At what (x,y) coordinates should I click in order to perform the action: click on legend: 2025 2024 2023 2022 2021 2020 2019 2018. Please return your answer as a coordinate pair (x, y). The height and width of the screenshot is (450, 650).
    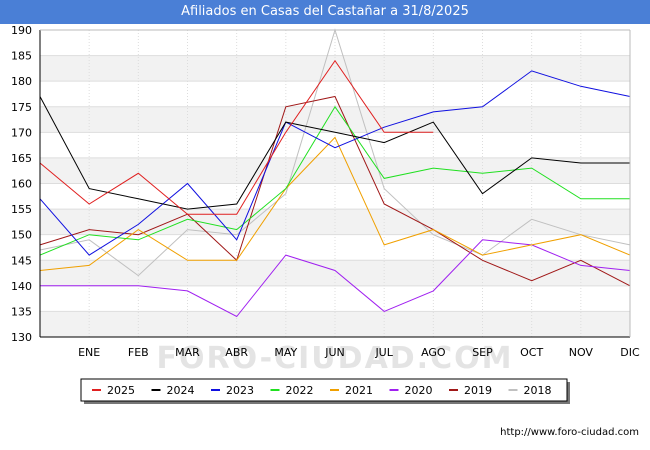
    Looking at the image, I should click on (325, 391).